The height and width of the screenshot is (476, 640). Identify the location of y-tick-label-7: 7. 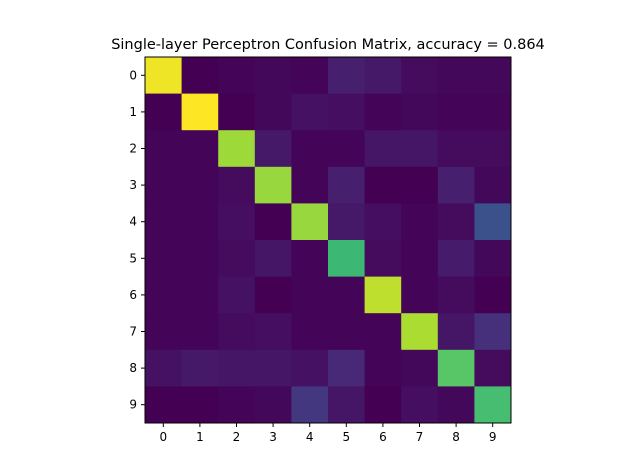
(133, 332).